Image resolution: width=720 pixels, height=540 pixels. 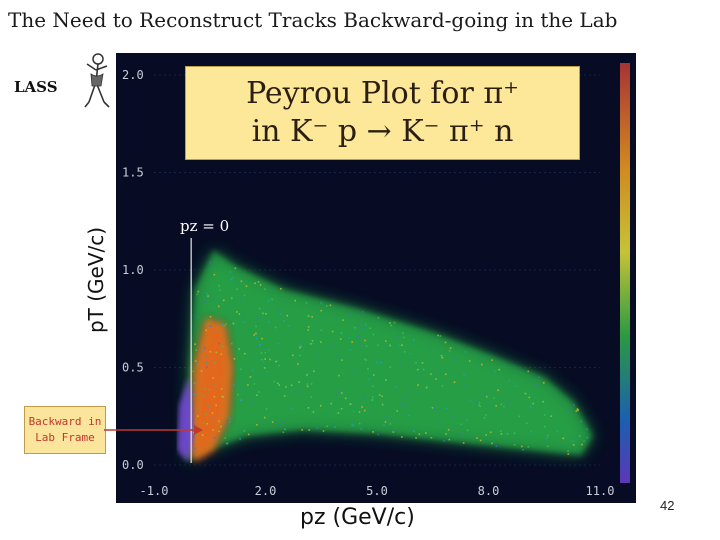 I want to click on y-tick-label: 1.5, so click(x=133, y=173).